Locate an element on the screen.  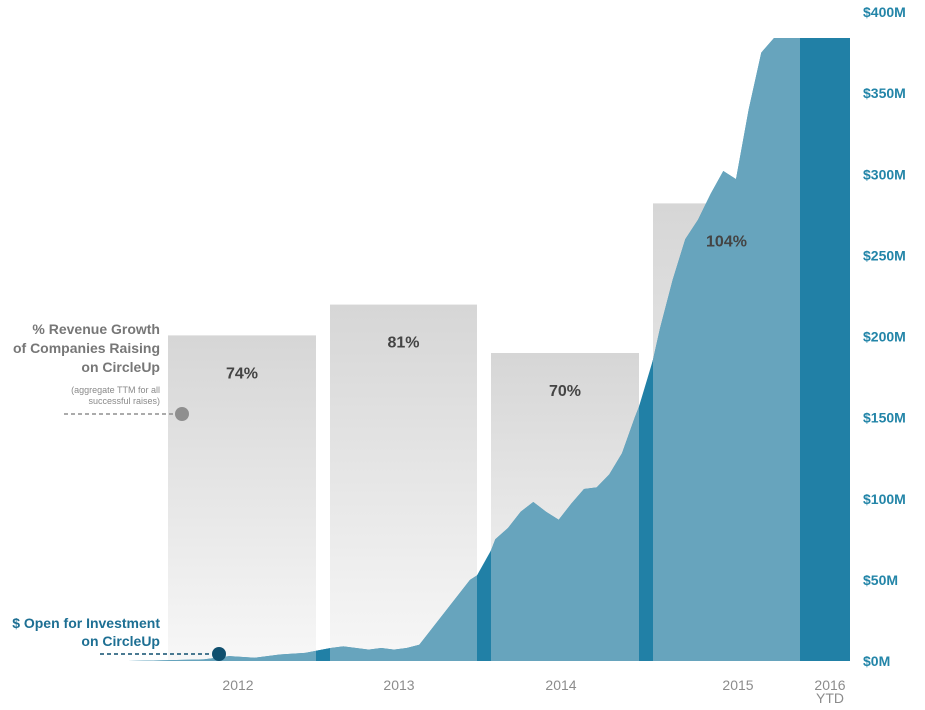
y-tick-label: $300M is located at coordinates (884, 174).